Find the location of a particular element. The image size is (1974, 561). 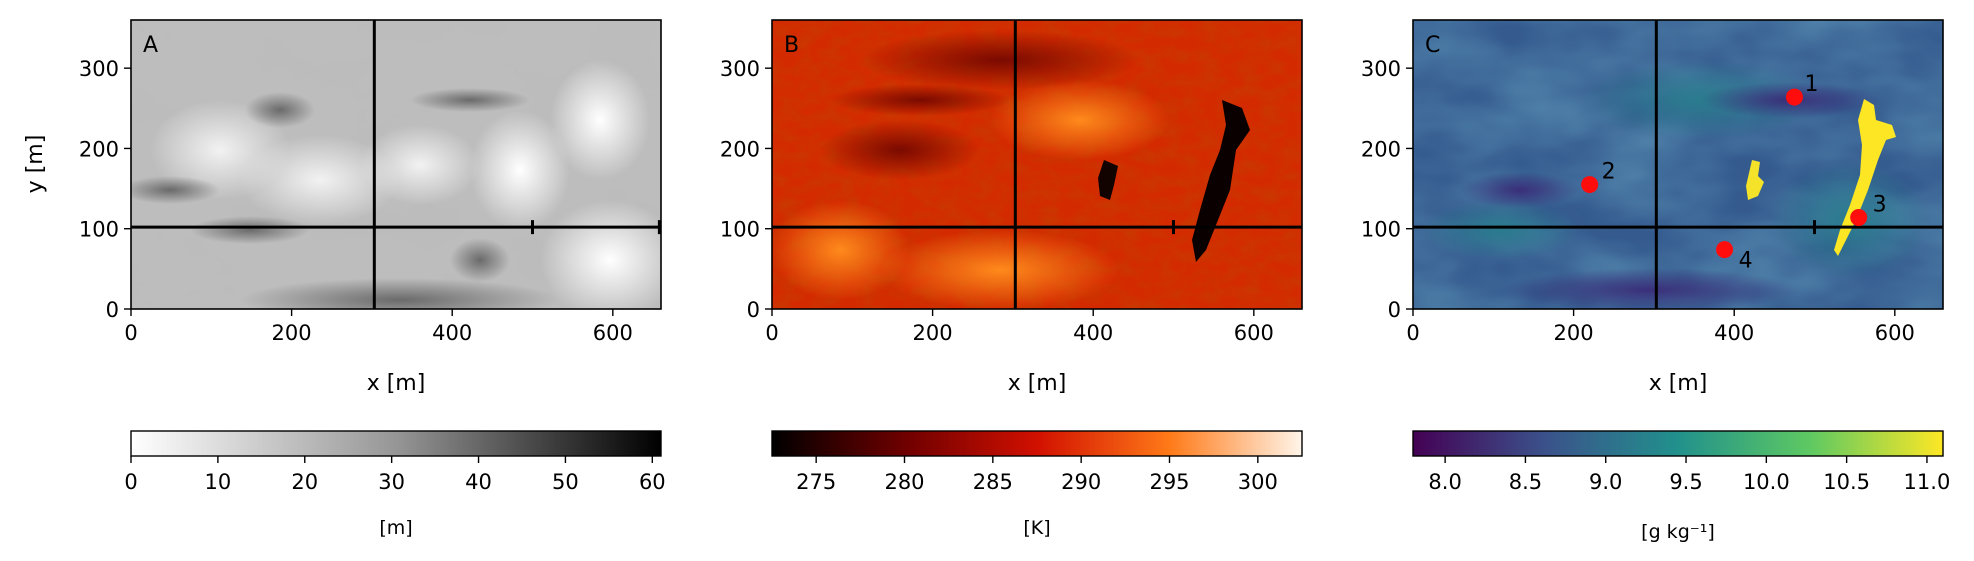

colorbar-tick-label: 50 is located at coordinates (565, 482).